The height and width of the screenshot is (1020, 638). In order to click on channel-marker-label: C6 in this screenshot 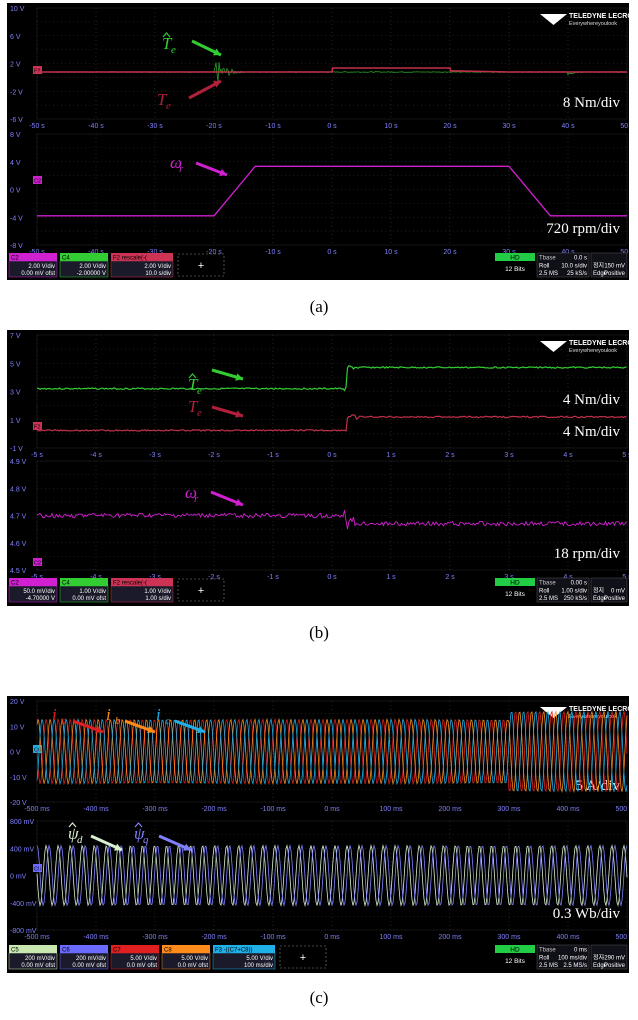, I will do `click(37, 751)`.